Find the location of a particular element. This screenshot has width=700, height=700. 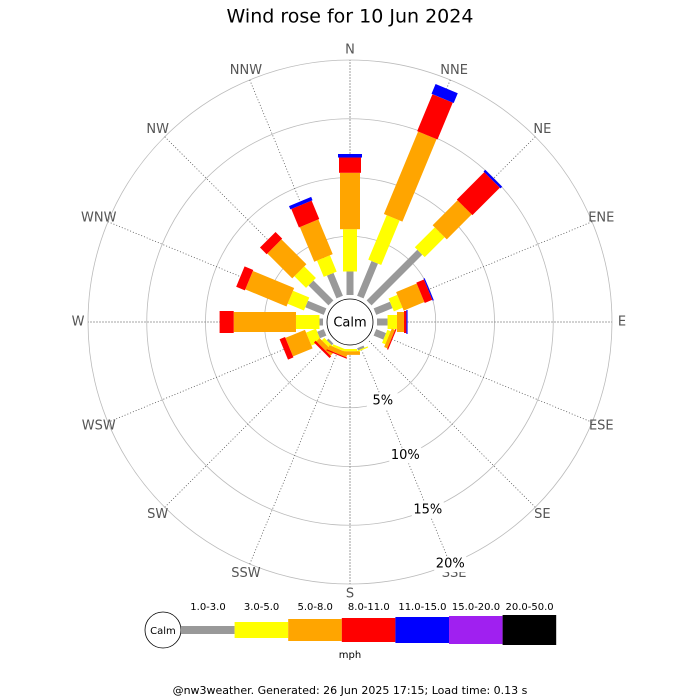

direction-label: ESE is located at coordinates (601, 426).